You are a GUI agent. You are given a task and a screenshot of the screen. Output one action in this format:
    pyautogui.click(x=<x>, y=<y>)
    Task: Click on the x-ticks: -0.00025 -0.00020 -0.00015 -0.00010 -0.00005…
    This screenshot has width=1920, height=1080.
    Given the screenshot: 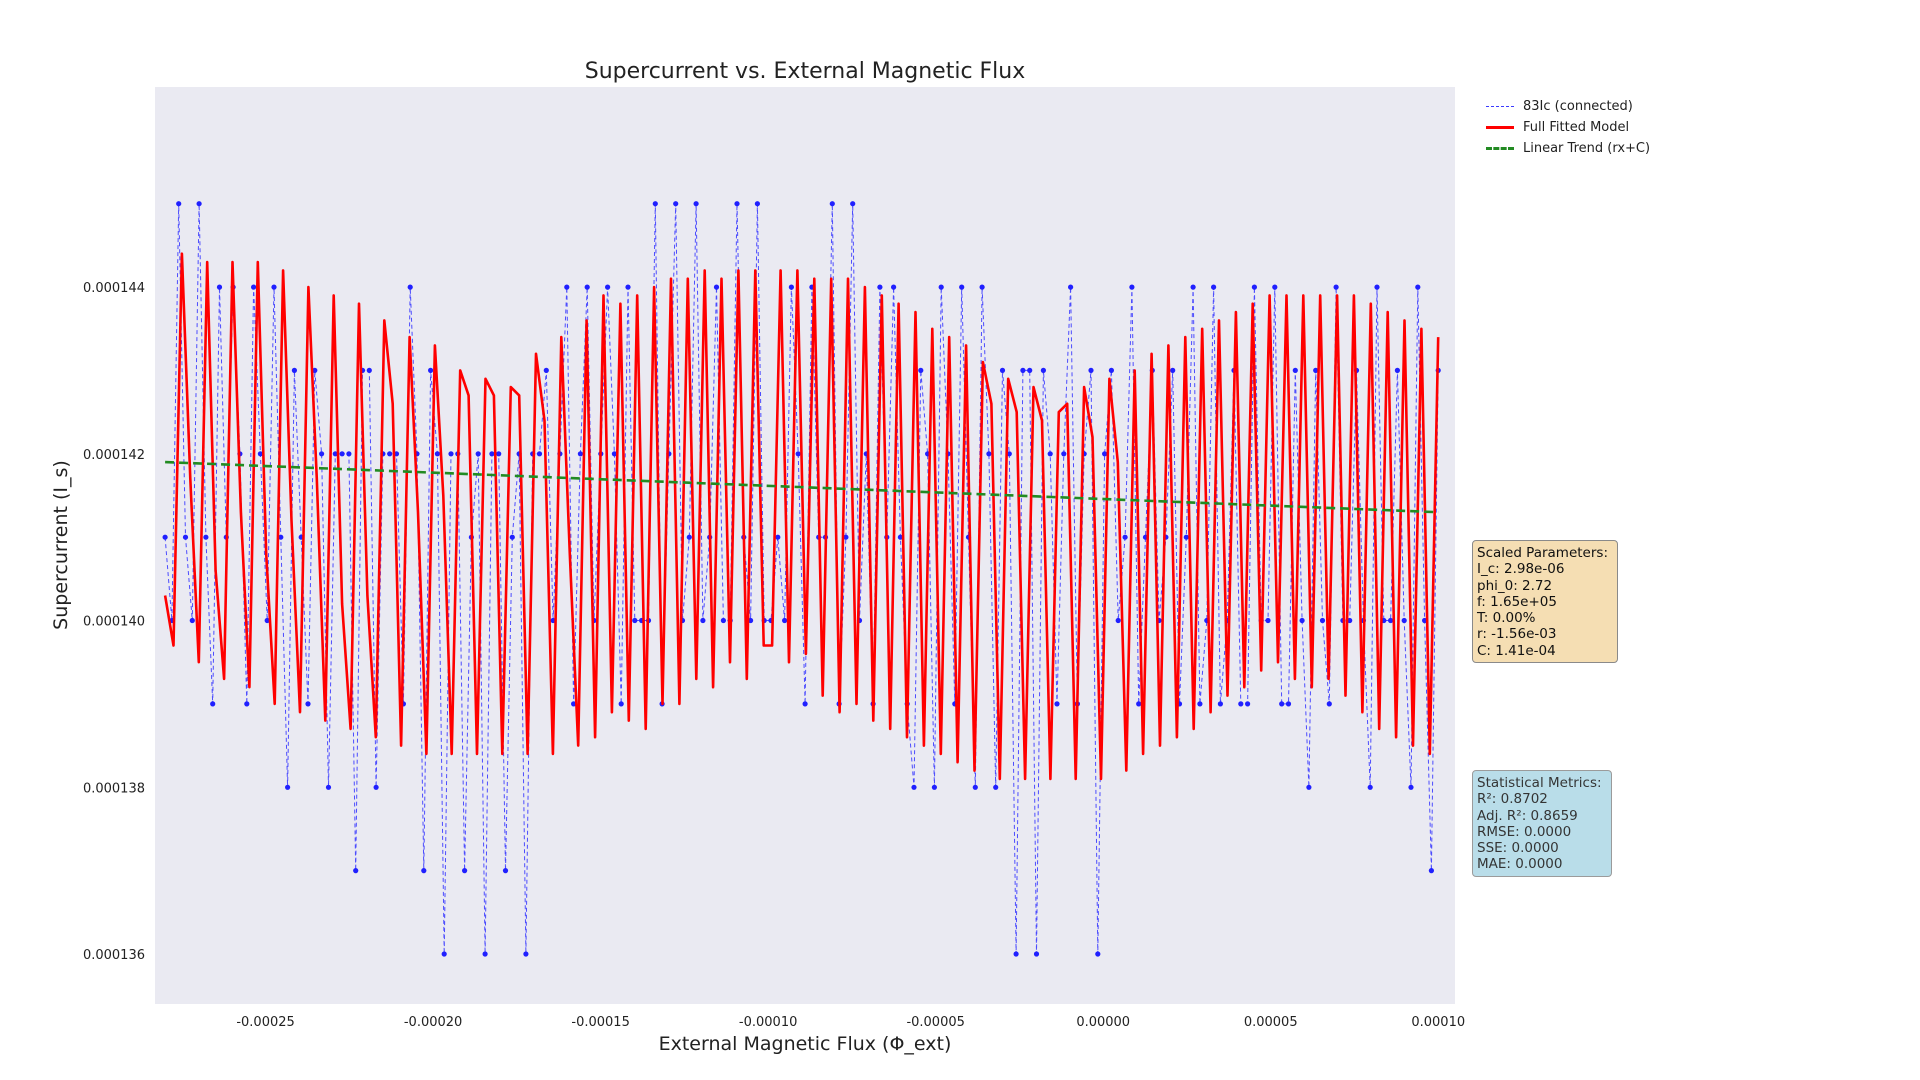 What is the action you would take?
    pyautogui.click(x=850, y=1022)
    